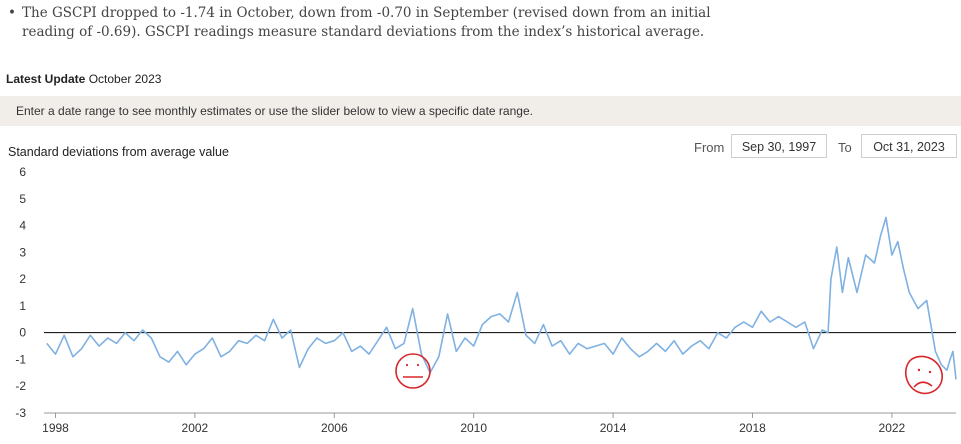 This screenshot has width=961, height=444. I want to click on y-tick-labels: 6 5 4 3 2 1 0 -1 -2 -3, so click(20, 292).